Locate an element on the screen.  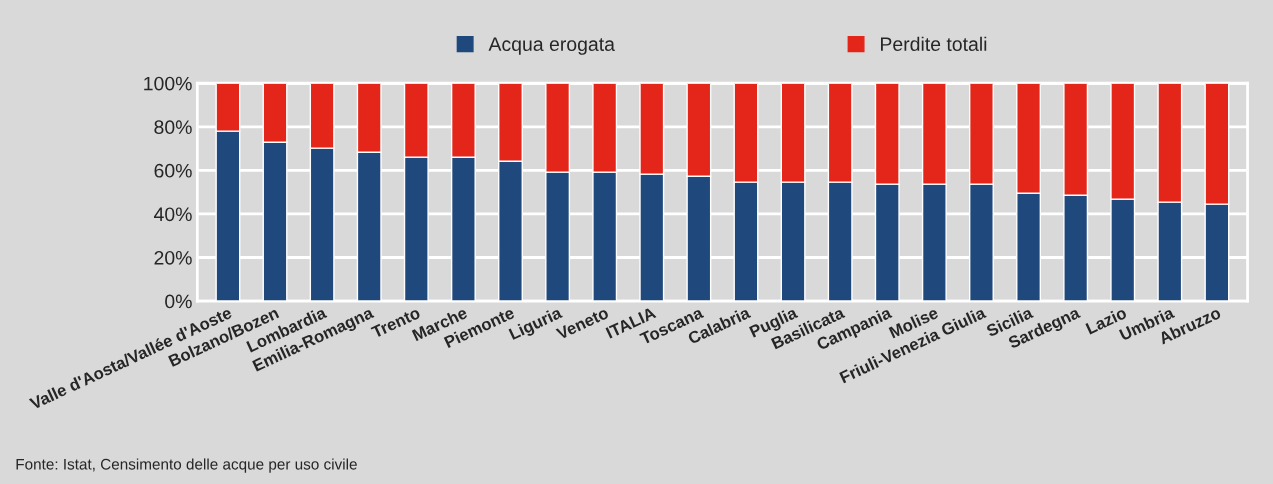
source-note: Fonte: Istat, Censimento delle acque per uso civile is located at coordinates (186, 465).